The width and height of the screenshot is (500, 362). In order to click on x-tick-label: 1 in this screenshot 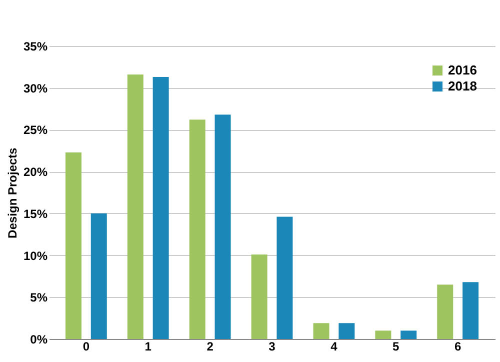, I will do `click(148, 347)`.